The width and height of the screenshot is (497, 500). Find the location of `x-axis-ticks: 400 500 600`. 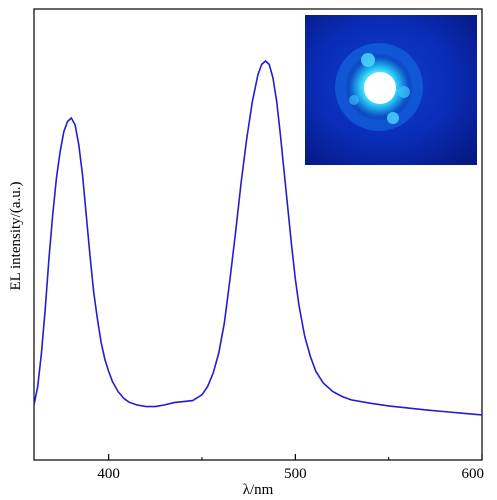

x-axis-ticks: 400 500 600 is located at coordinates (290, 468).